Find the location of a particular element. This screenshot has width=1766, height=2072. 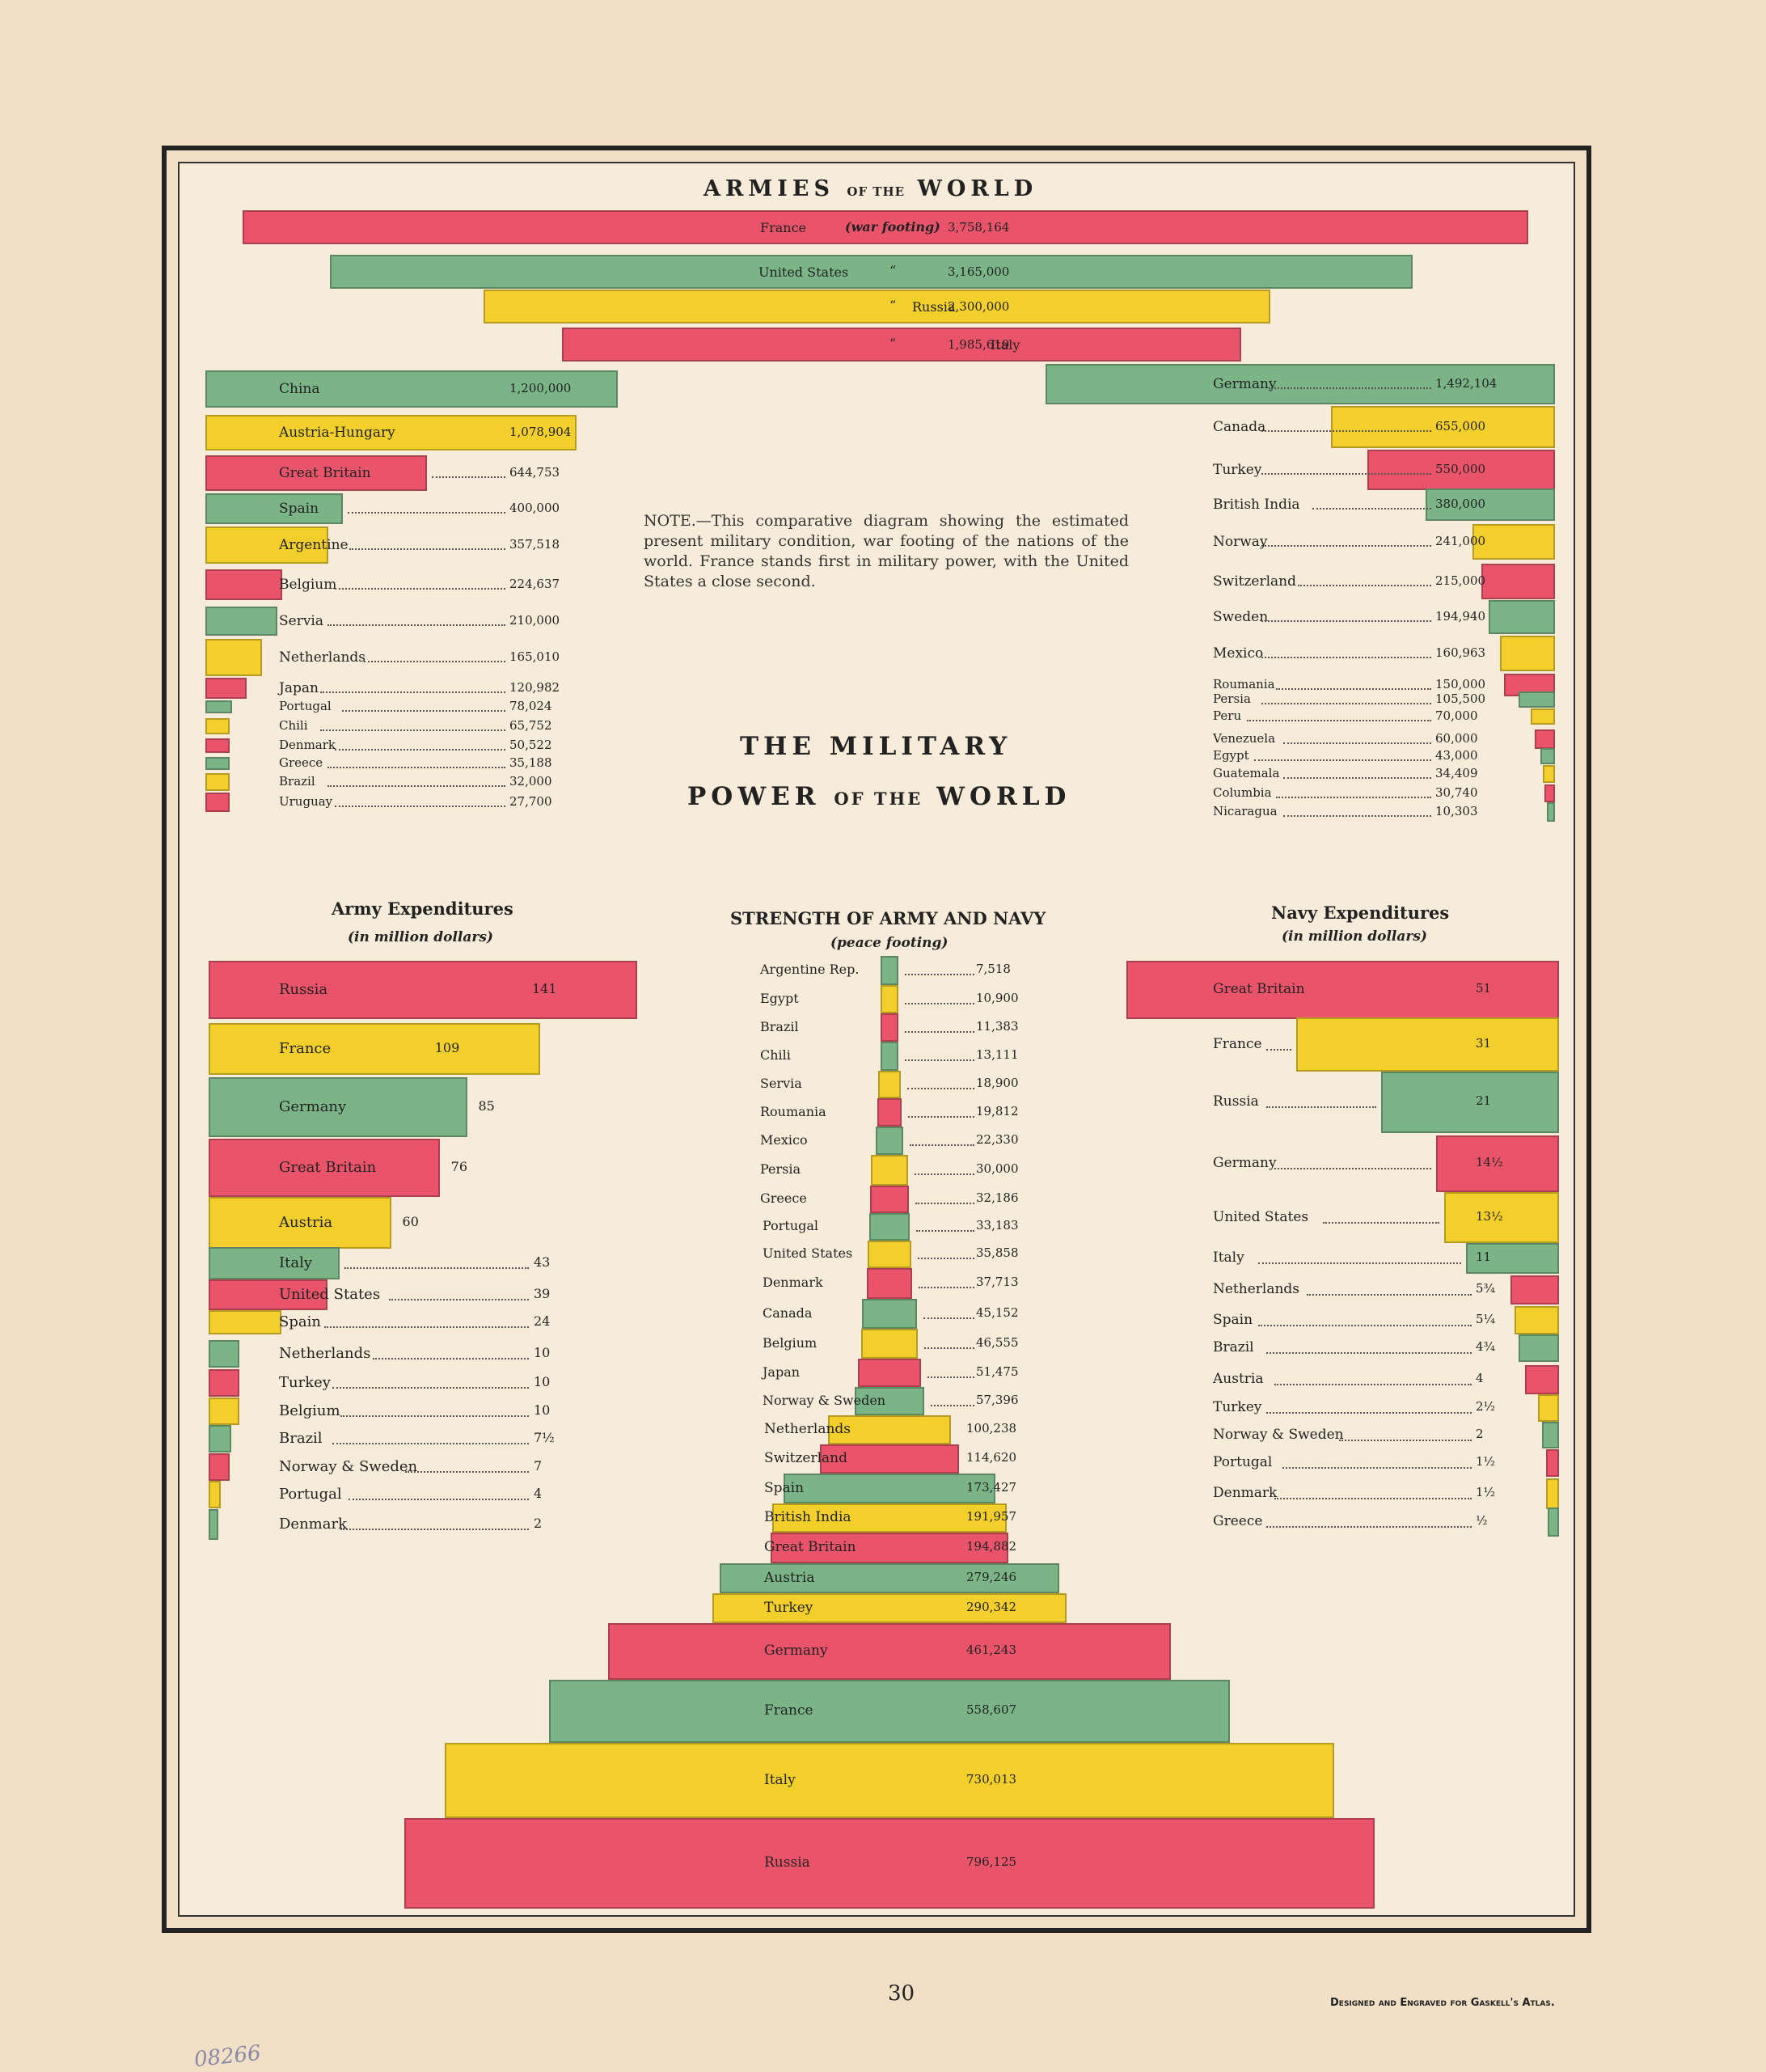

strength-label-brazil: Brazil is located at coordinates (779, 1026).